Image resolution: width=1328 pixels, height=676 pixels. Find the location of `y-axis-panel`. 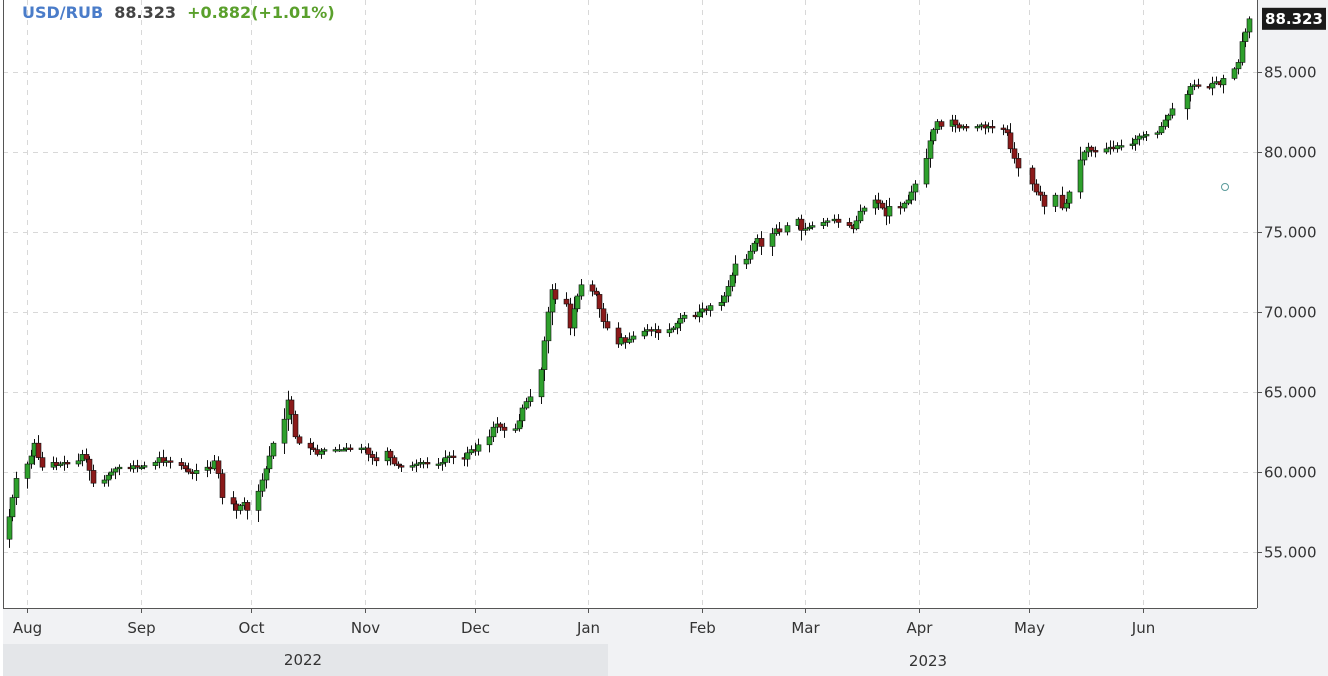

y-axis-panel is located at coordinates (1292, 304).